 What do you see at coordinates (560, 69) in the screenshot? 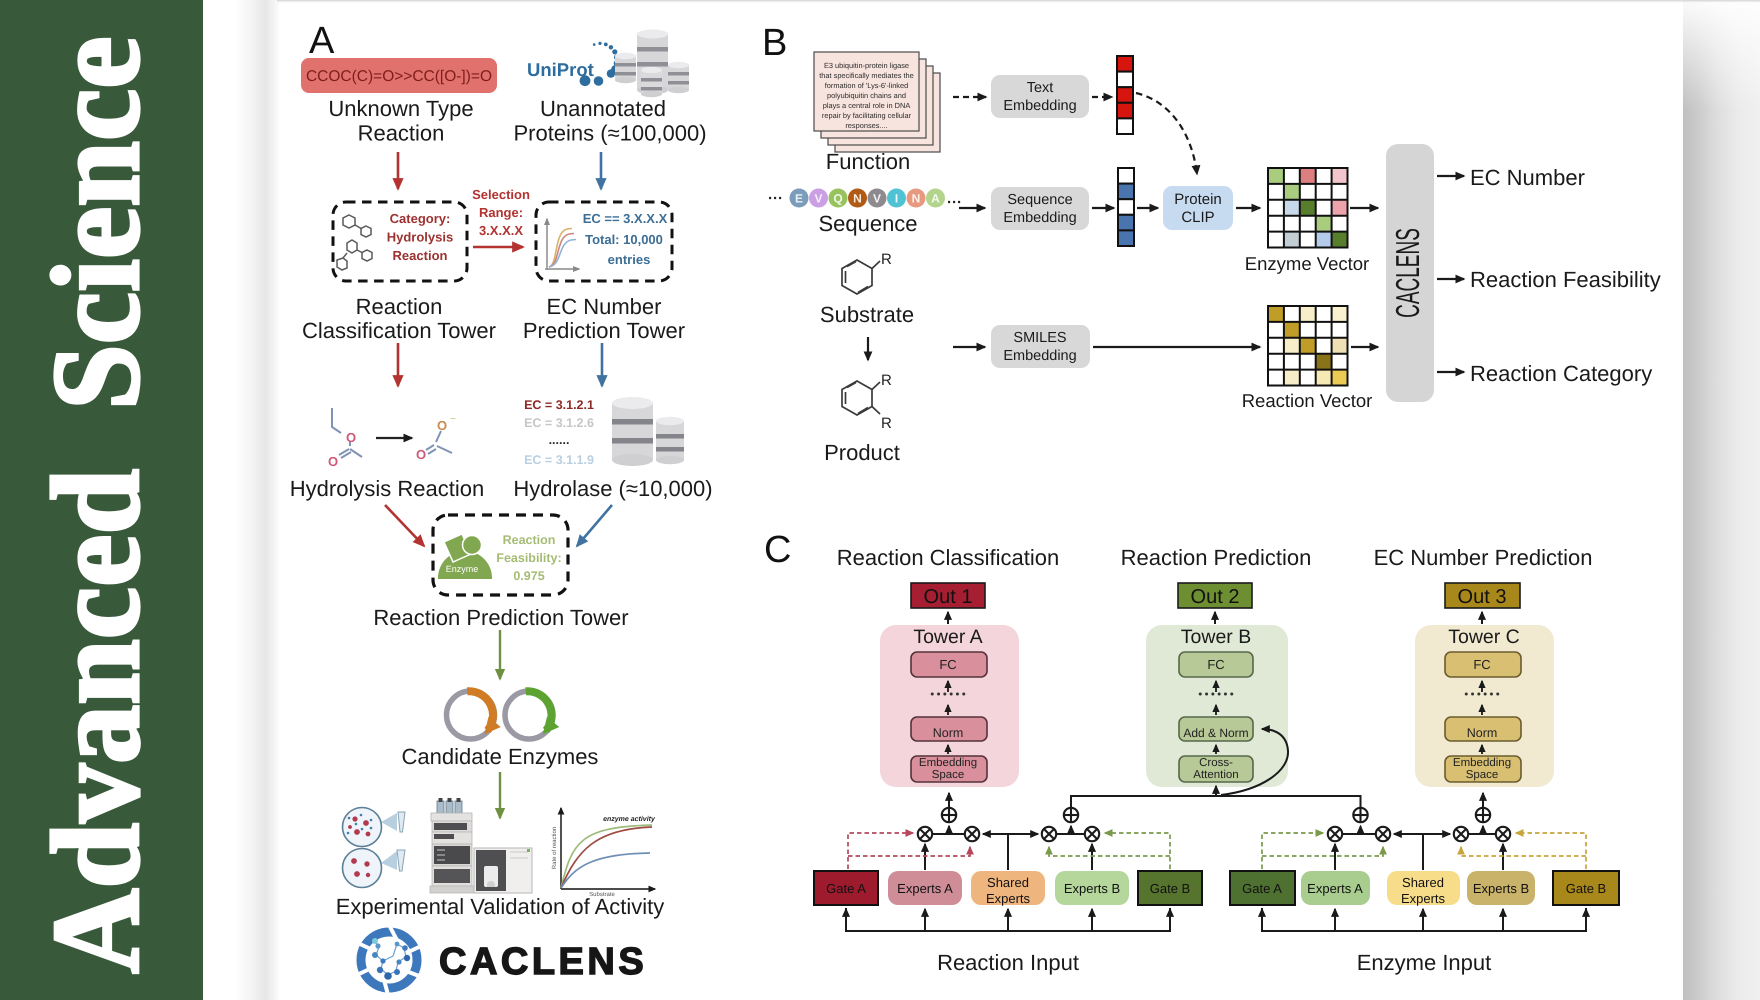
I see `svg-text: UniProt` at bounding box center [560, 69].